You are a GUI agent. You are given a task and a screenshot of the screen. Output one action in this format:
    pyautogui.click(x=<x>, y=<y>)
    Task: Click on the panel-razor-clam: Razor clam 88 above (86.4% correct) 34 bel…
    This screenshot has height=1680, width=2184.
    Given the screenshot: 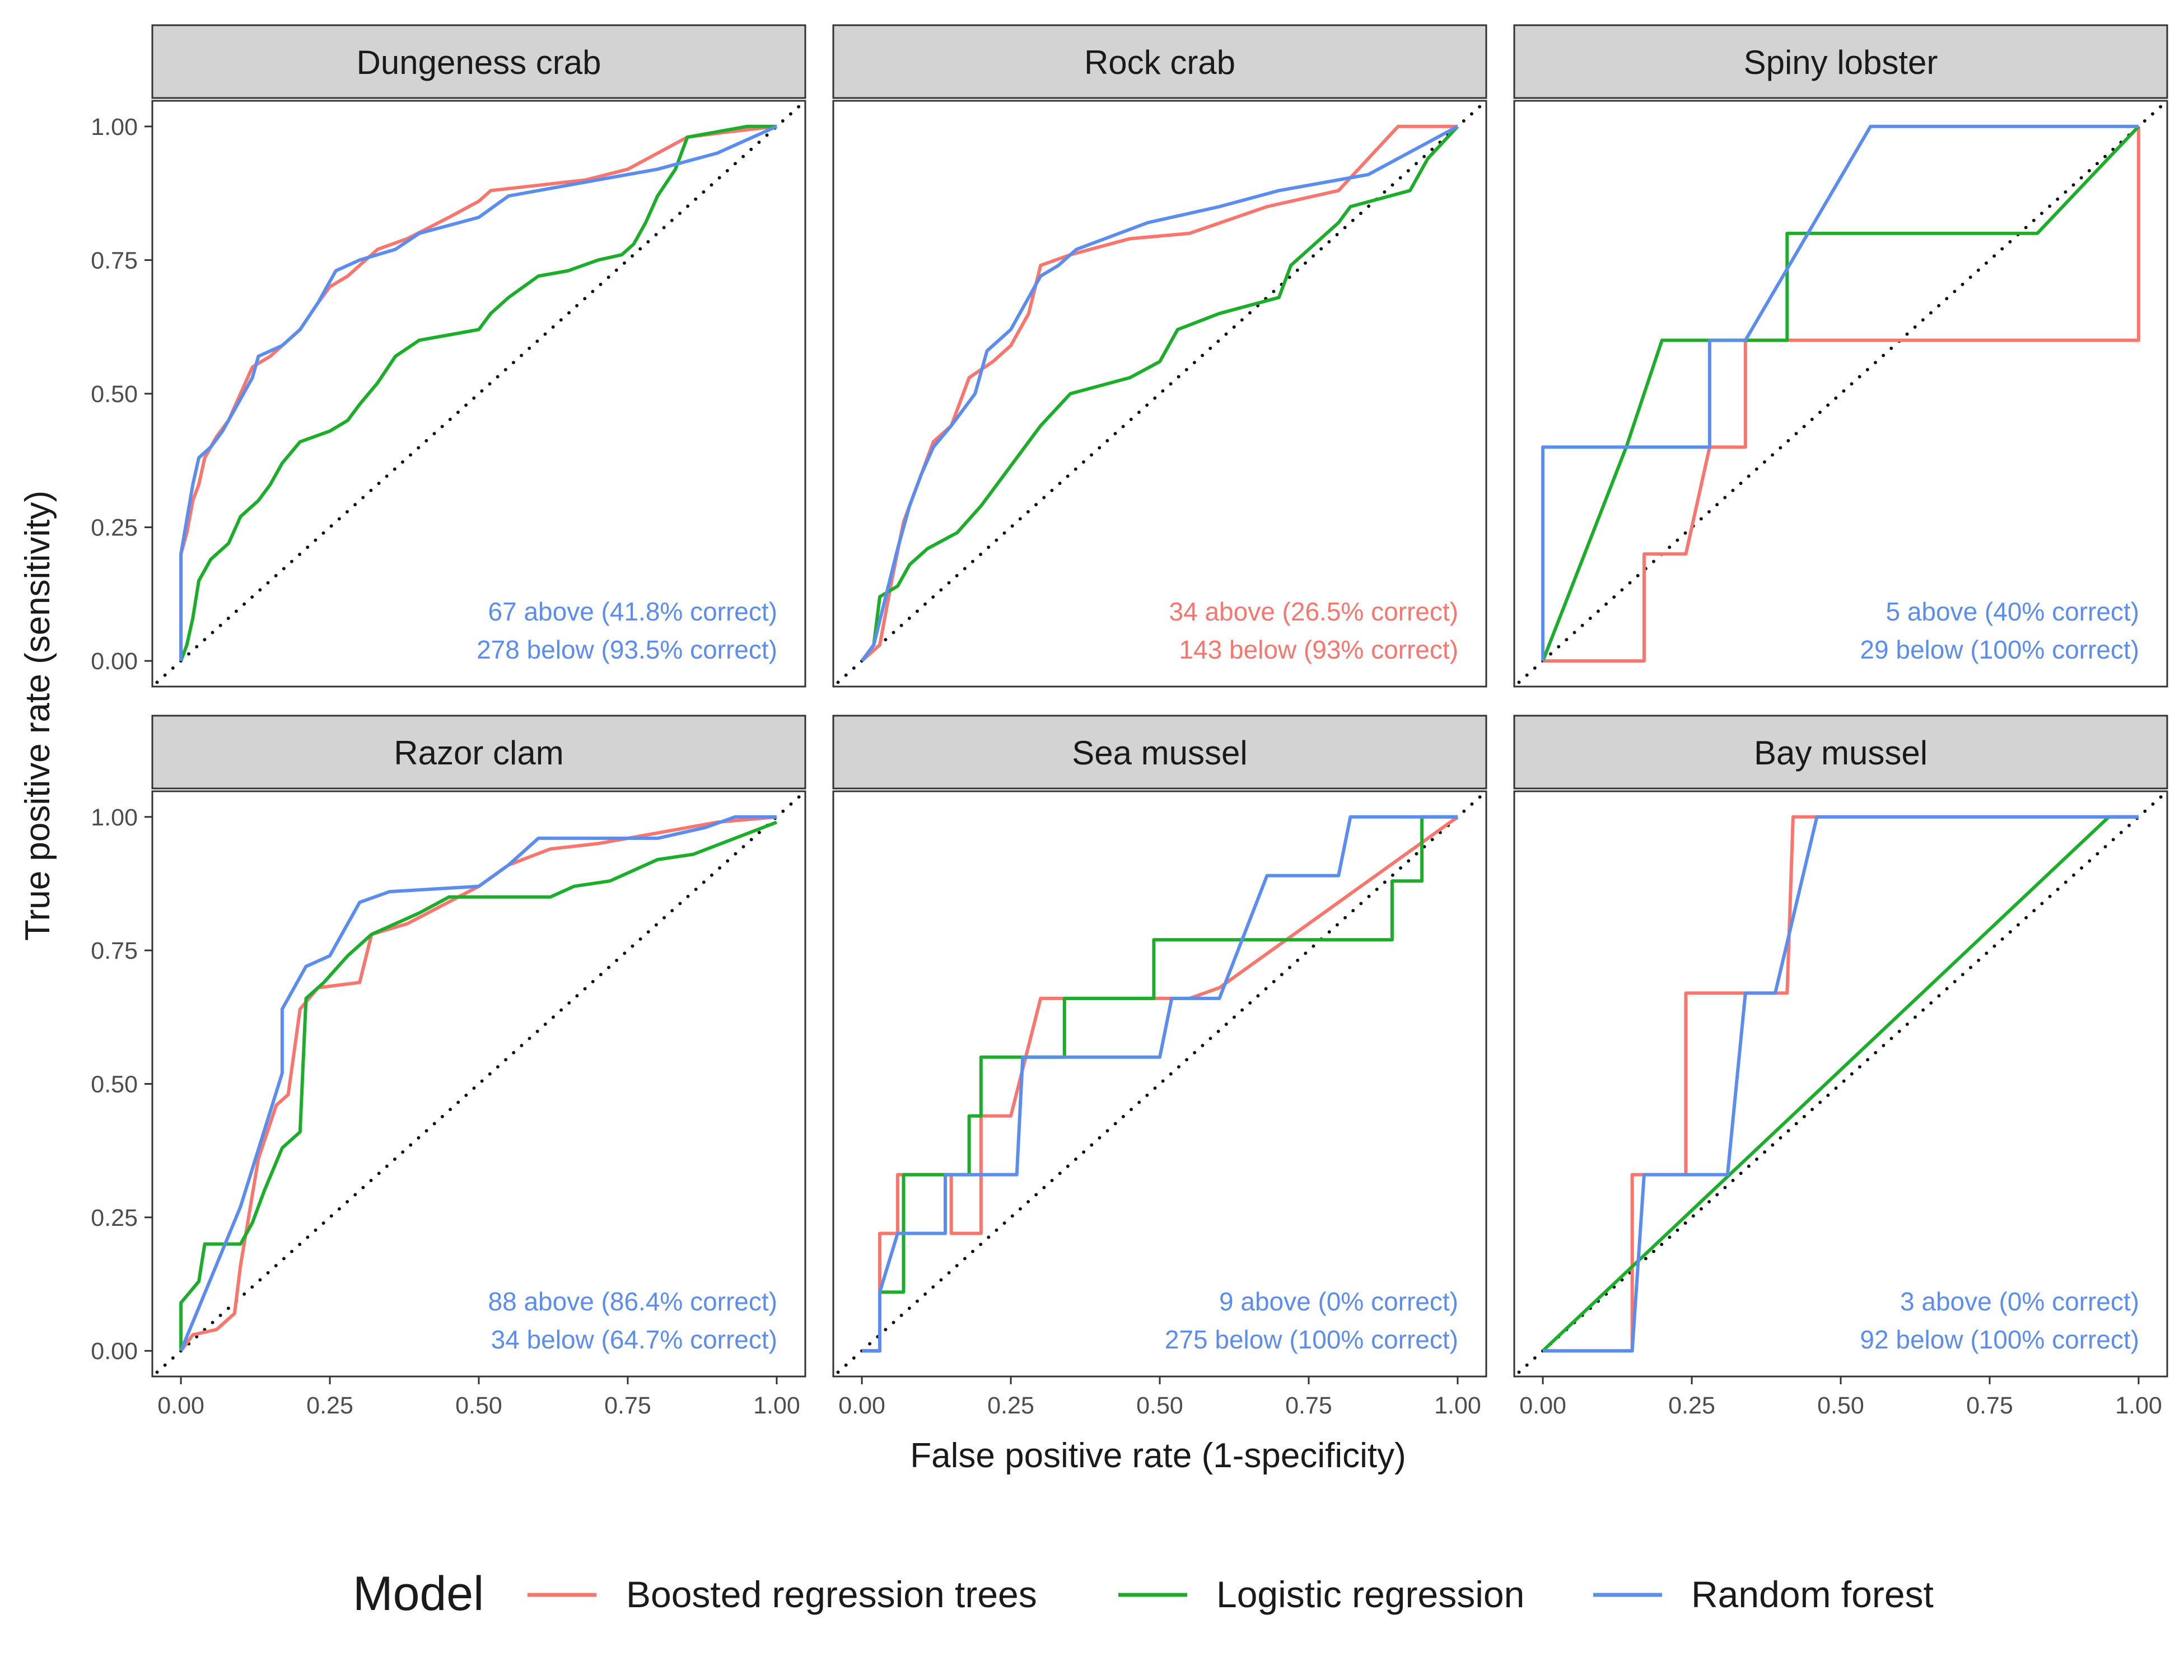 What is the action you would take?
    pyautogui.click(x=449, y=1067)
    